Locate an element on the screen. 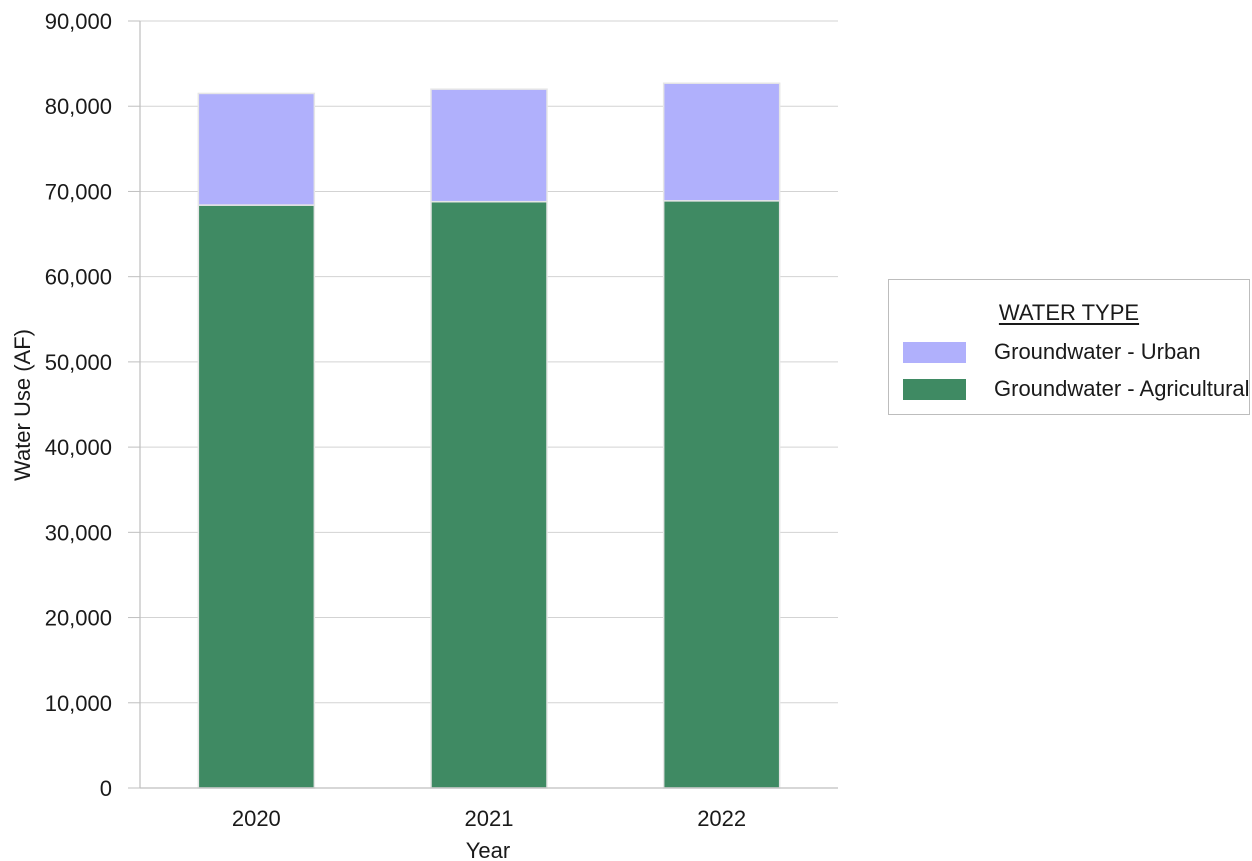 The width and height of the screenshot is (1252, 861). bar-groundwater-agricultural-2021 is located at coordinates (489, 494).